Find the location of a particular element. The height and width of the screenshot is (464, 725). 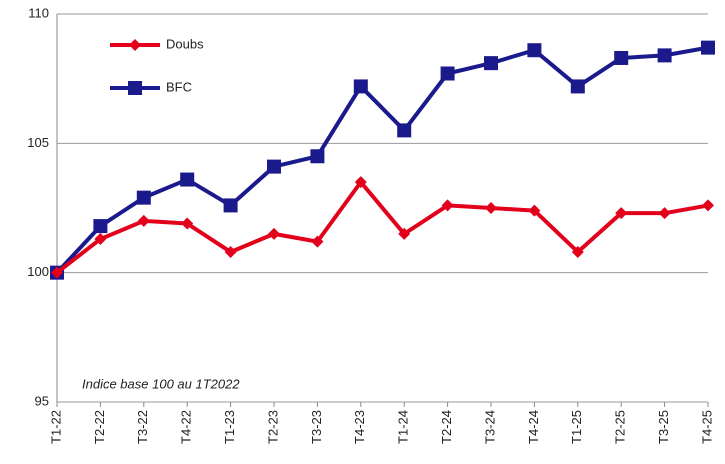

x-tick-label: T4-23 is located at coordinates (359, 427).